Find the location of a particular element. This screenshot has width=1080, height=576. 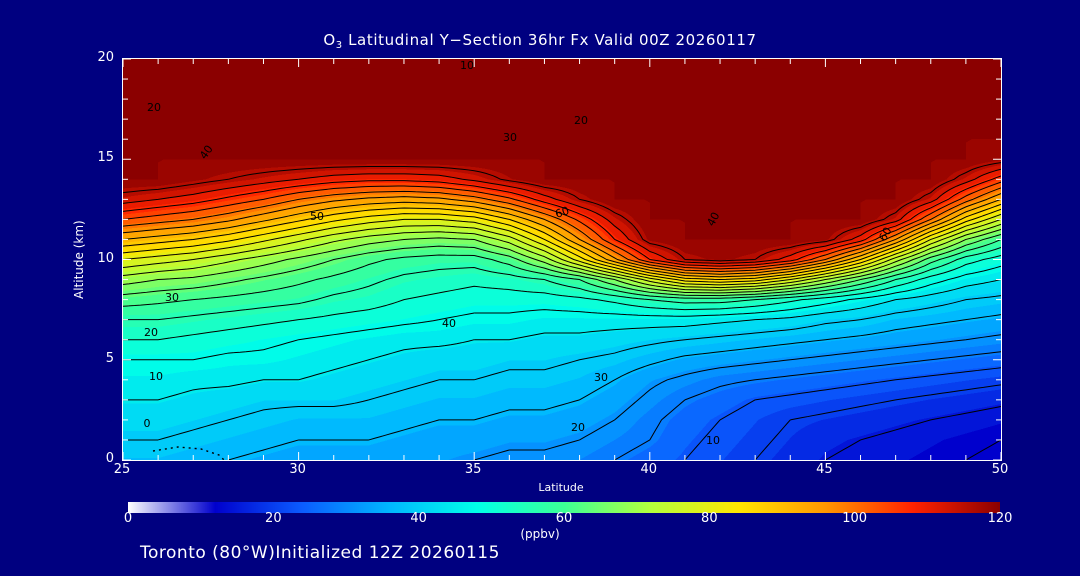

x-tick-label: 45 is located at coordinates (824, 469).